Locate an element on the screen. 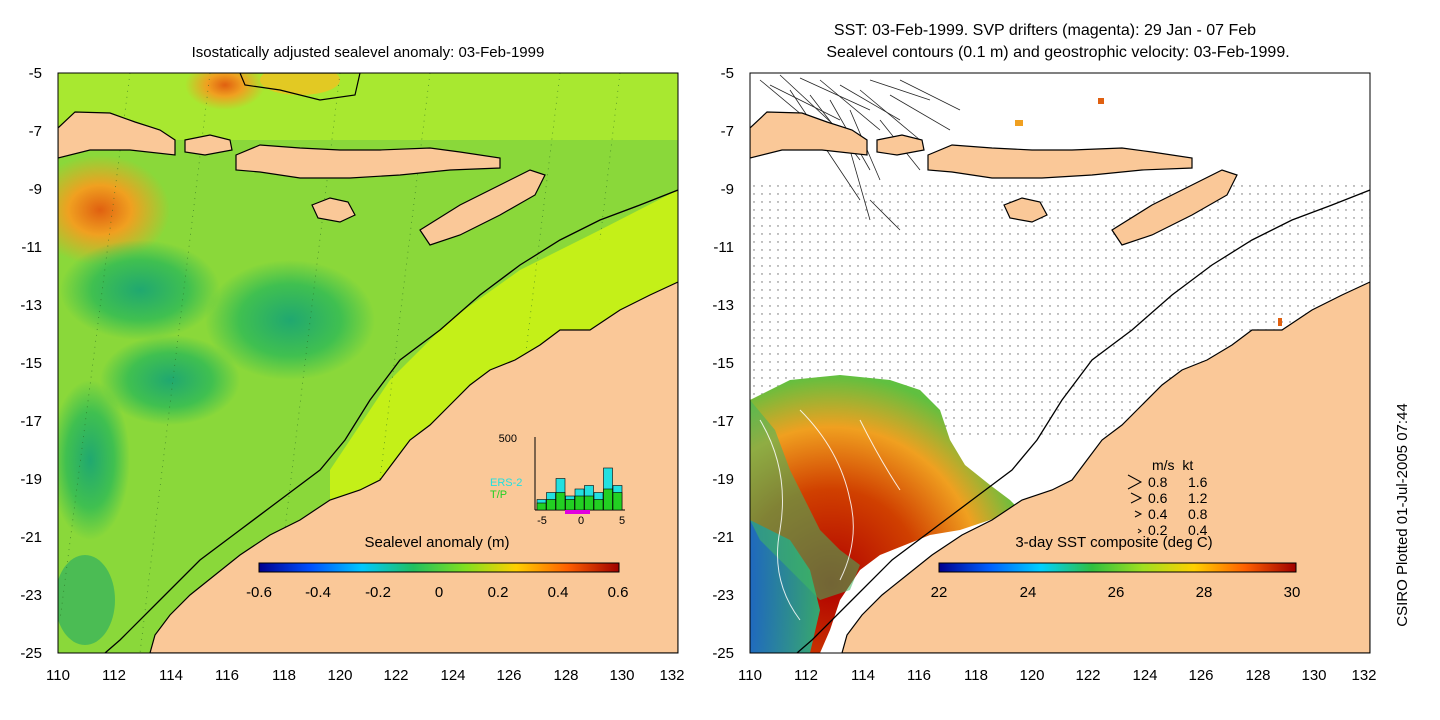 This screenshot has width=1440, height=720. right-ytick-5: -15 is located at coordinates (723, 363).